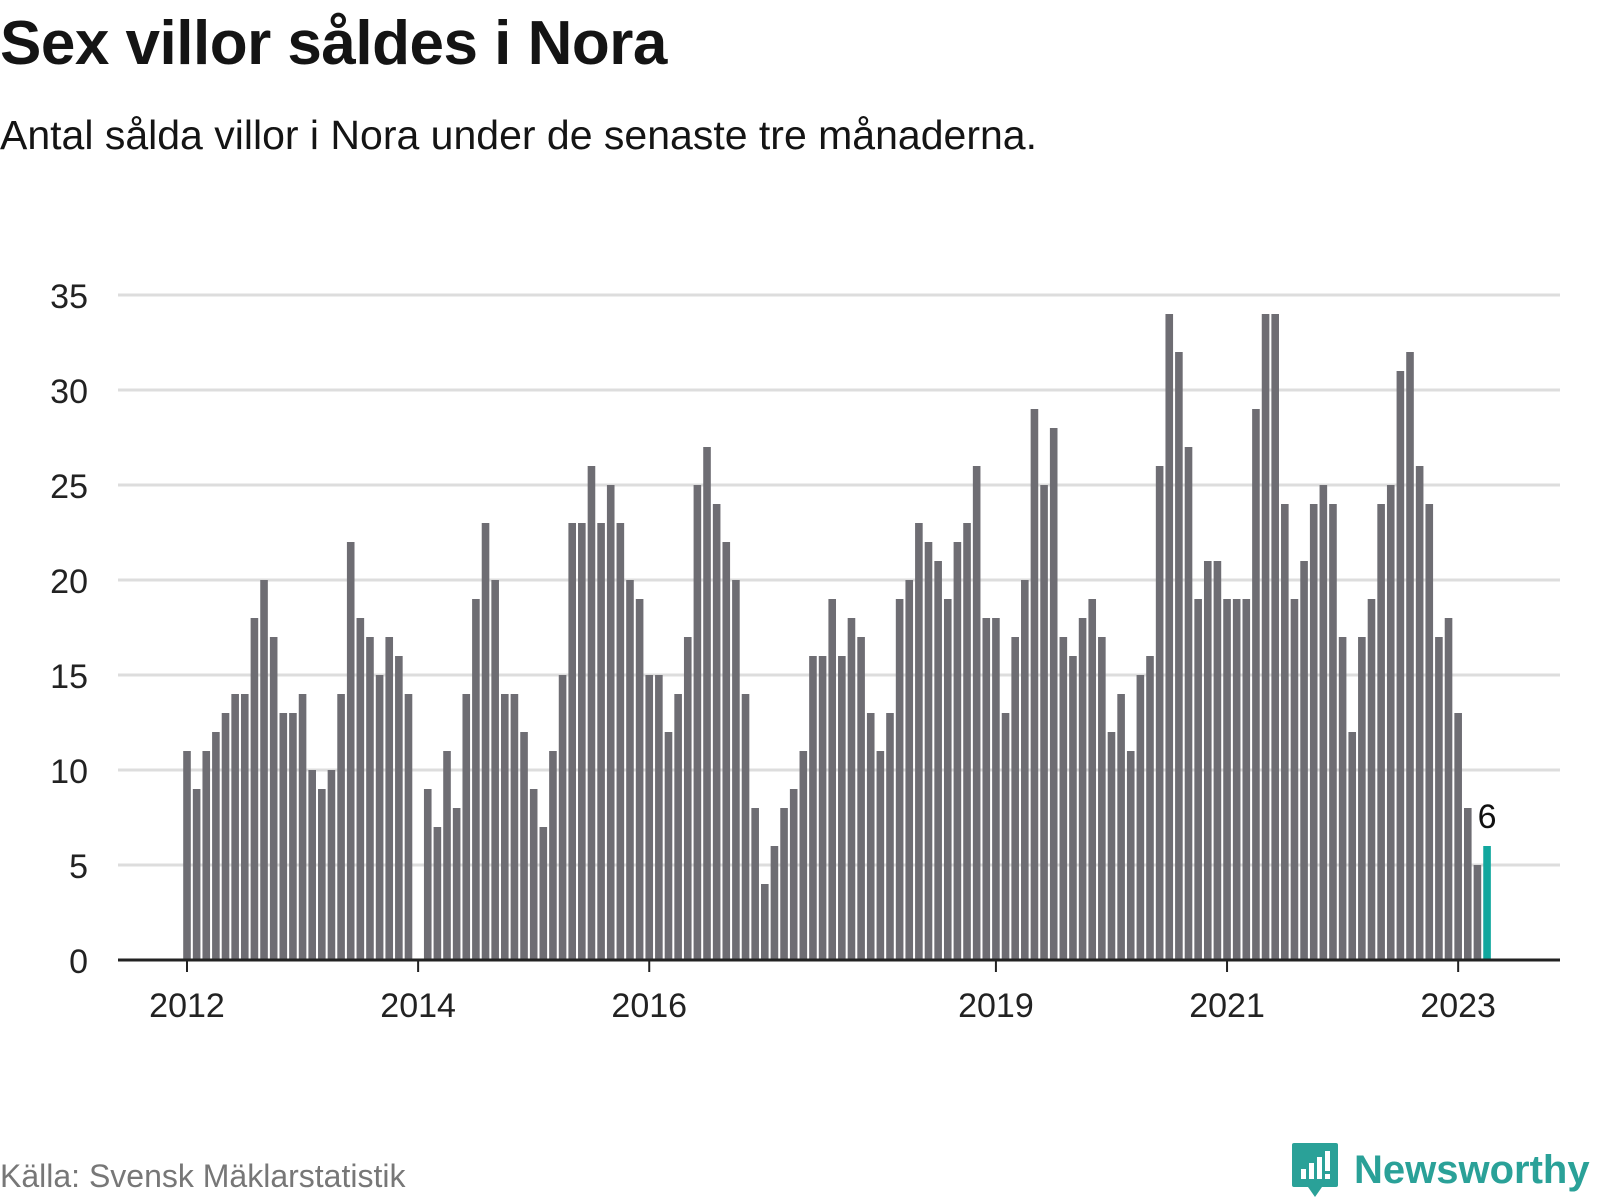 The image size is (1600, 1200). Describe the element at coordinates (418, 1006) in the screenshot. I see `x-tick-label: 2014` at that location.